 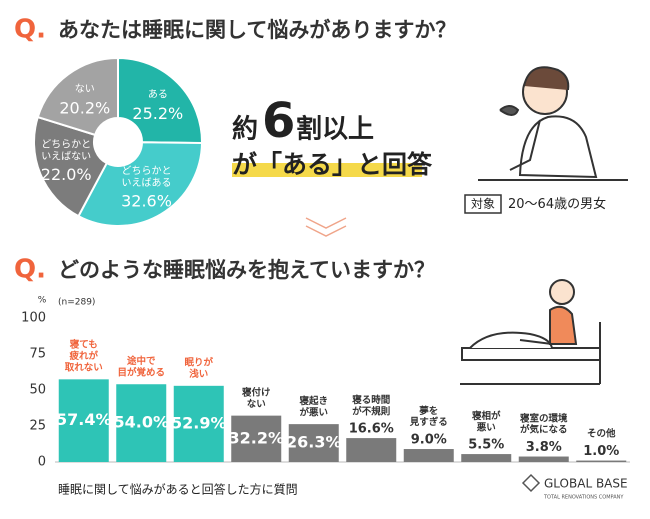 I want to click on slice-value: 25.2%, so click(x=157, y=113).